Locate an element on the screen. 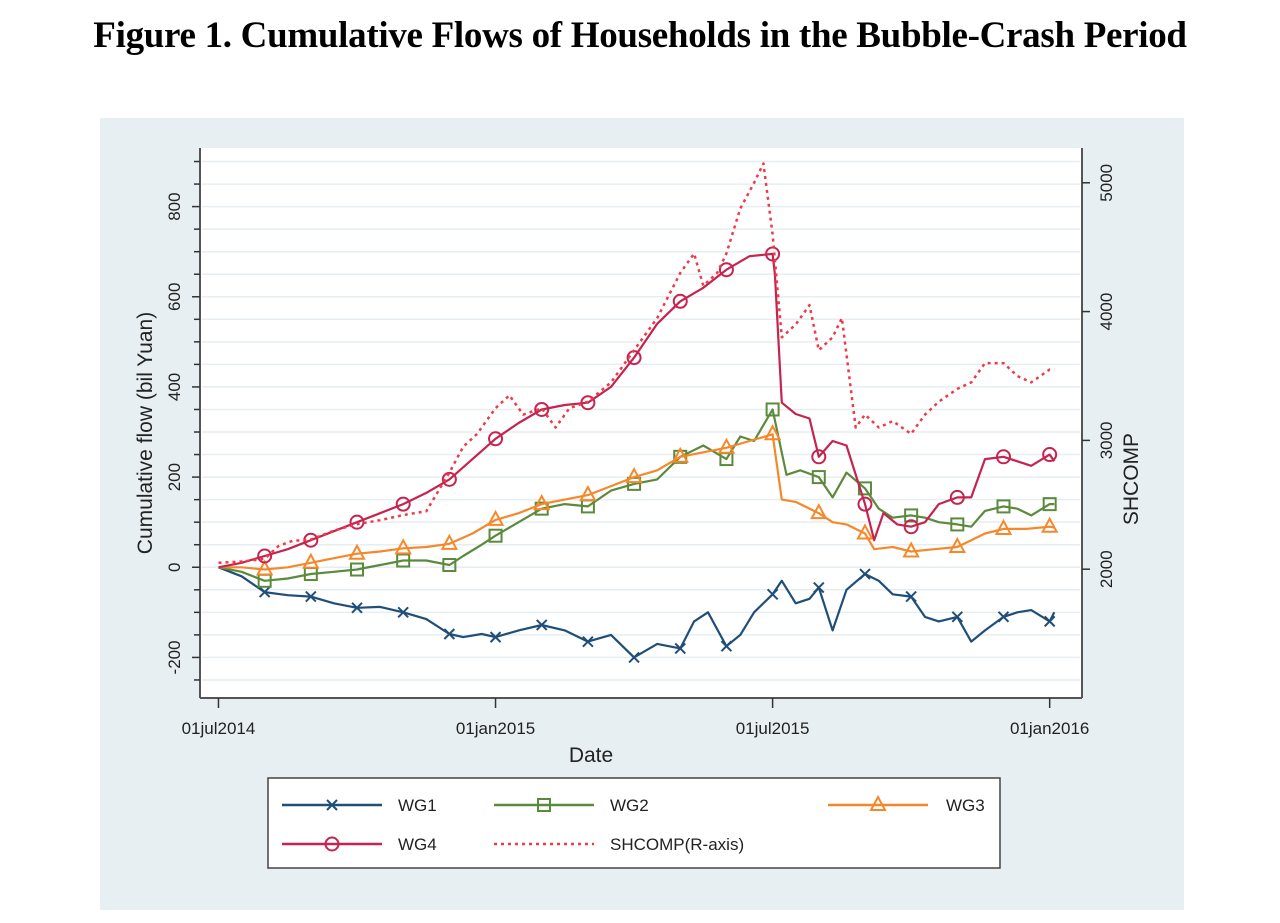 This screenshot has height=923, width=1280. legend-item: WG4 is located at coordinates (359, 844).